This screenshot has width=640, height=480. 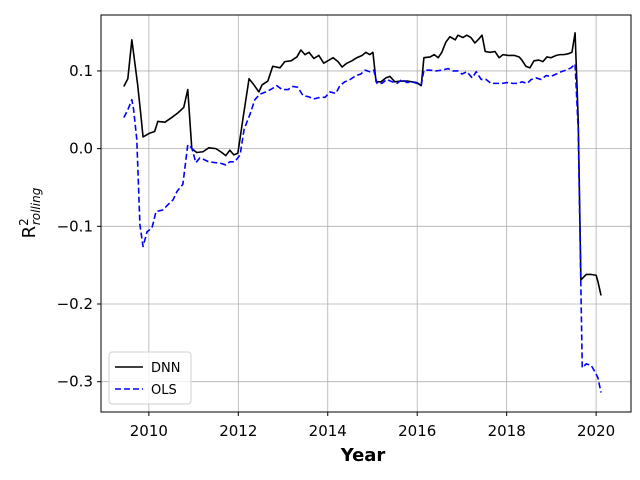 I want to click on x-tick-label: 2014, so click(x=328, y=431).